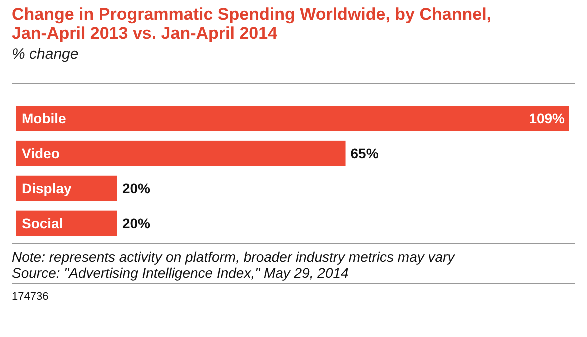 This screenshot has height=337, width=587. What do you see at coordinates (547, 118) in the screenshot?
I see `data-label: 109%` at bounding box center [547, 118].